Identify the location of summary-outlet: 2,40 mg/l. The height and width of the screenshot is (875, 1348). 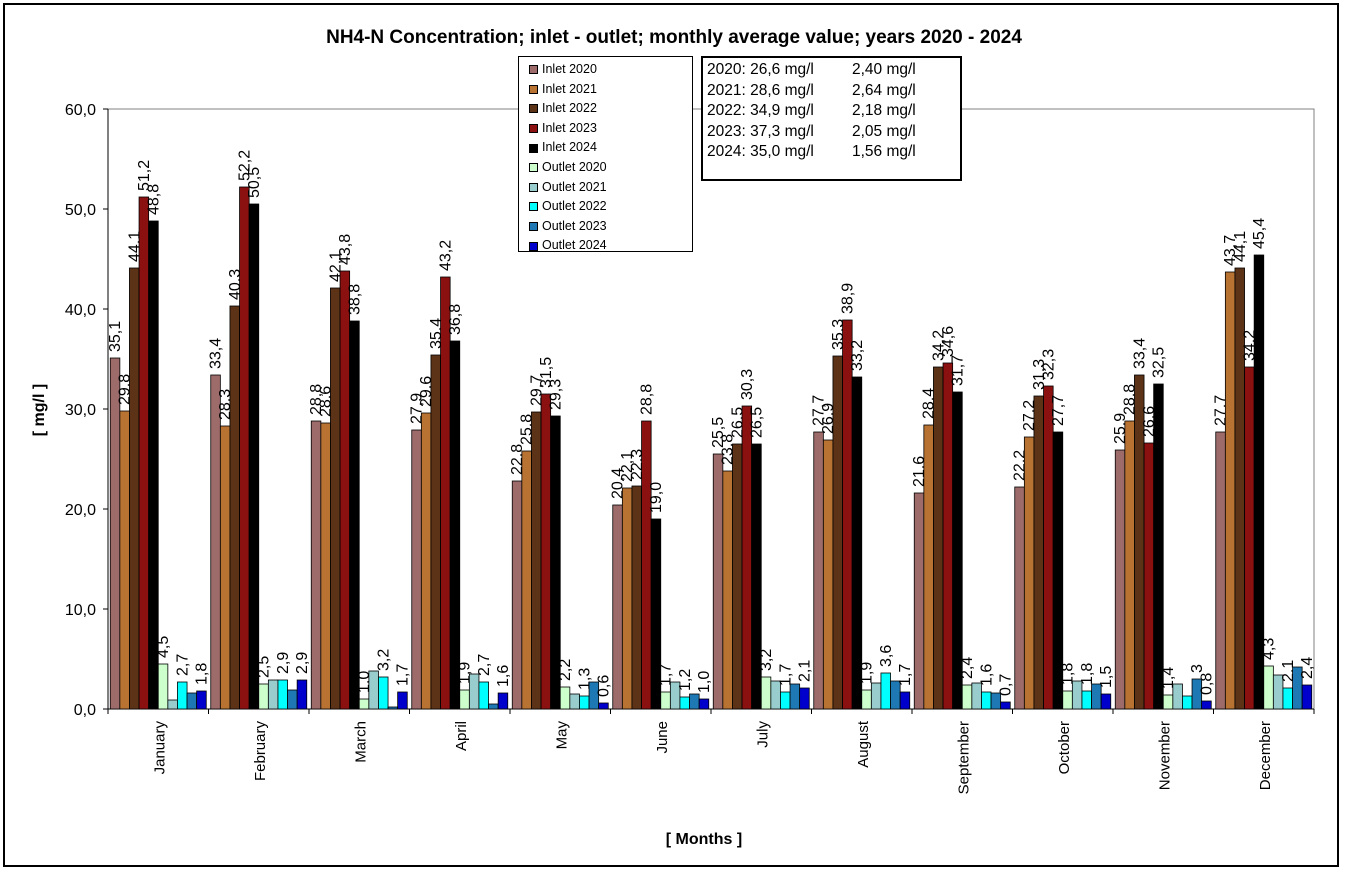
(884, 69).